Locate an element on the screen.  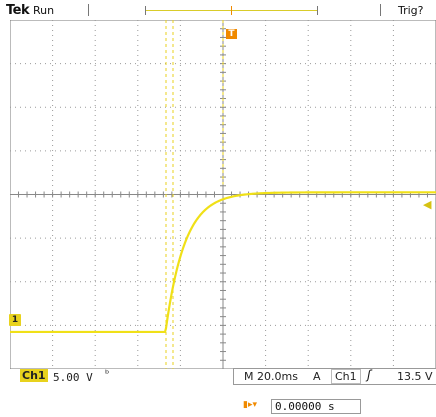
trigger-position-icon: ▮▸▾ is located at coordinates (250, 405).